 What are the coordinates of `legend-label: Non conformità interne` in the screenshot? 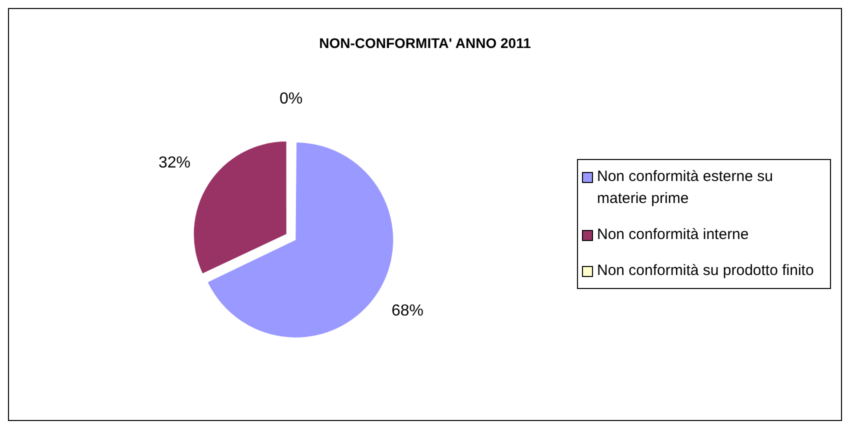 It's located at (673, 235).